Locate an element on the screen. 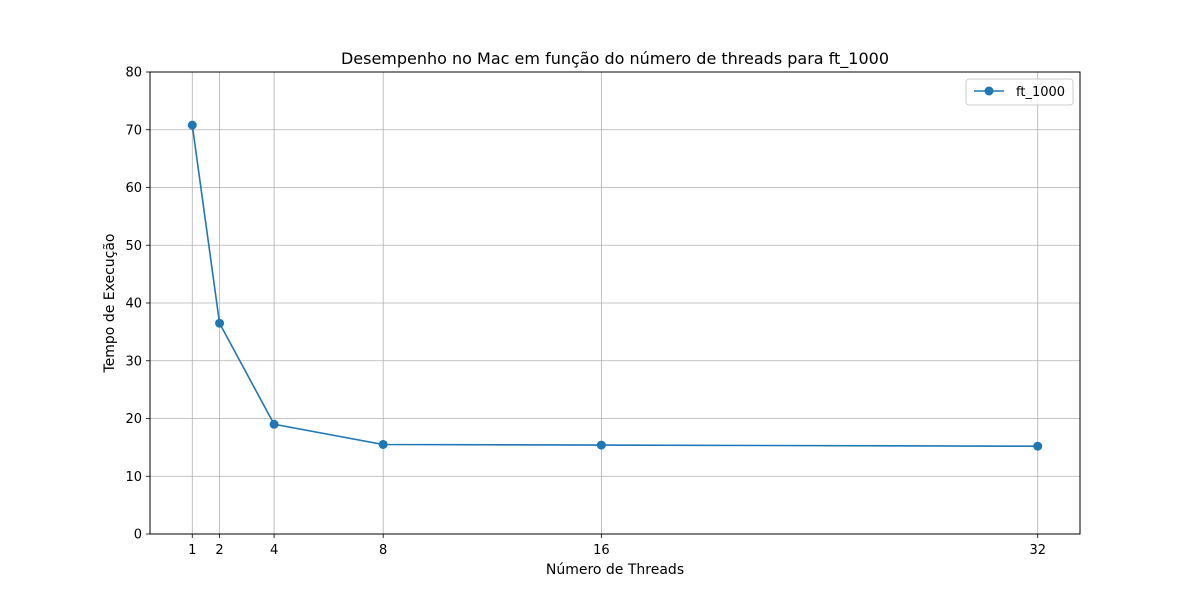  y-tick-label: 80 is located at coordinates (133, 73).